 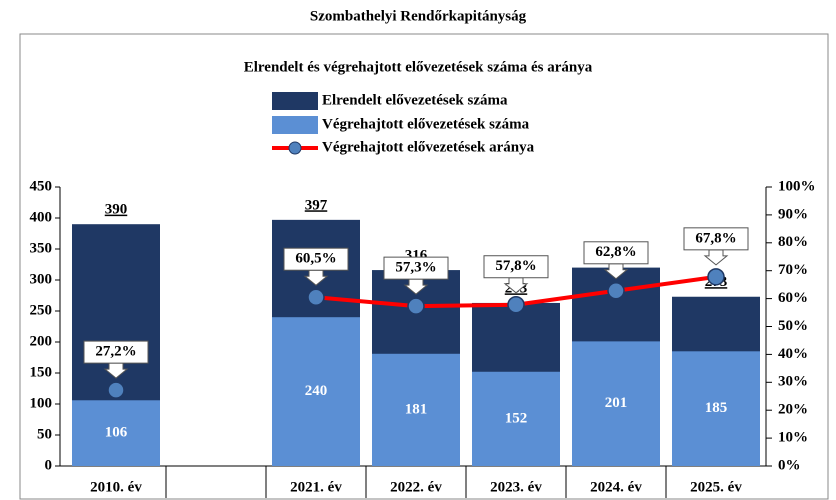 What do you see at coordinates (295, 148) in the screenshot?
I see `legend-marker` at bounding box center [295, 148].